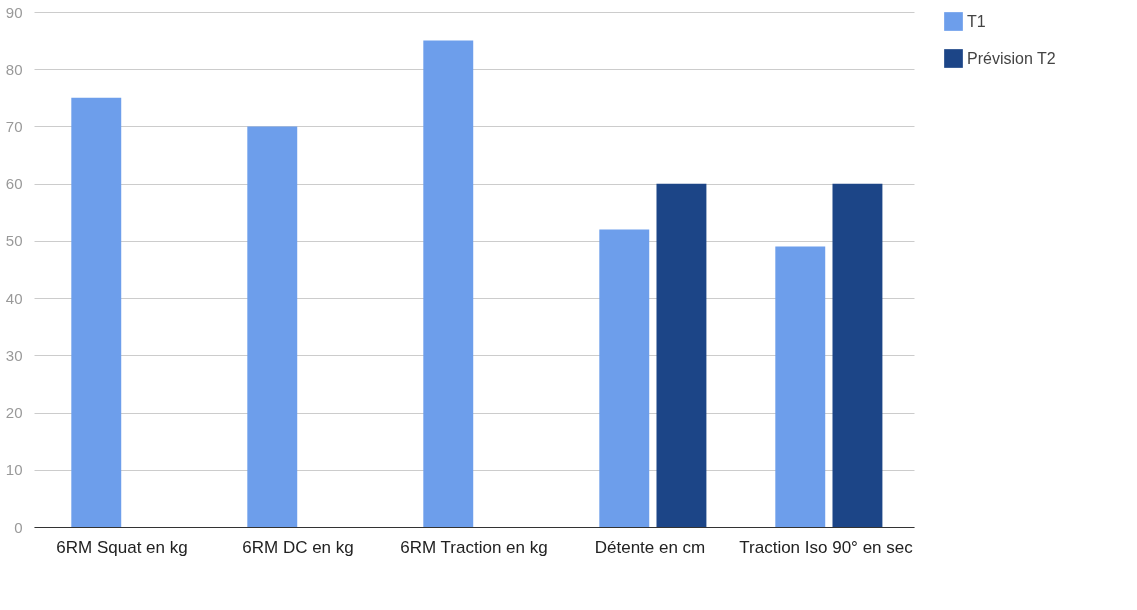 The height and width of the screenshot is (610, 1137). Describe the element at coordinates (650, 547) in the screenshot. I see `x-tick-label: Détente en cm` at that location.